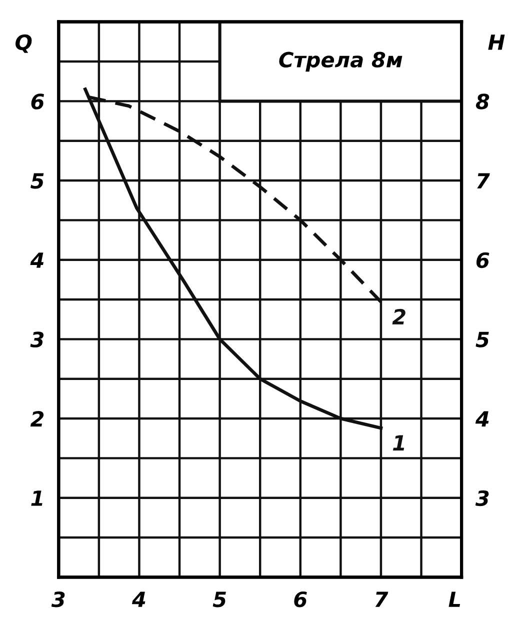  Describe the element at coordinates (300, 599) in the screenshot. I see `x-tick-label: 6` at that location.